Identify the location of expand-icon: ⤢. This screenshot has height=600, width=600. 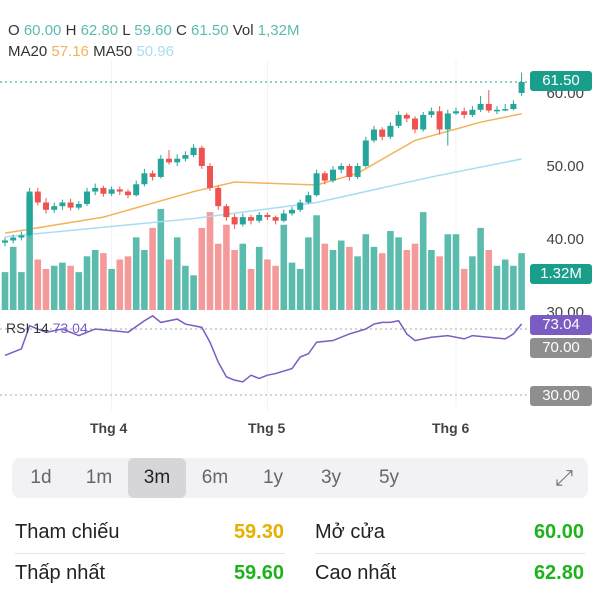
(564, 477).